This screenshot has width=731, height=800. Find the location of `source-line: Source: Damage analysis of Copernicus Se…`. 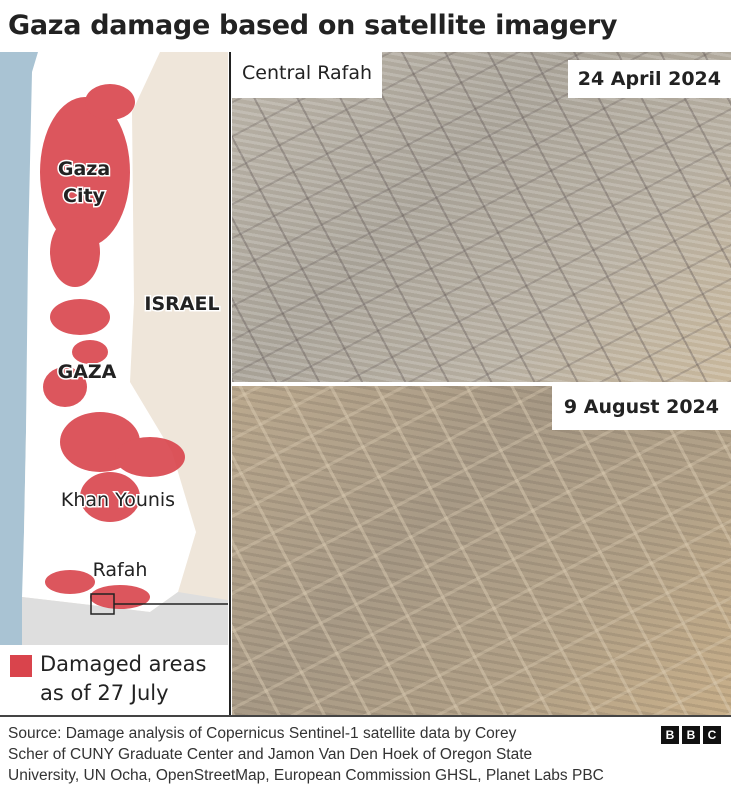

source-line: Source: Damage analysis of Copernicus Se… is located at coordinates (262, 733).